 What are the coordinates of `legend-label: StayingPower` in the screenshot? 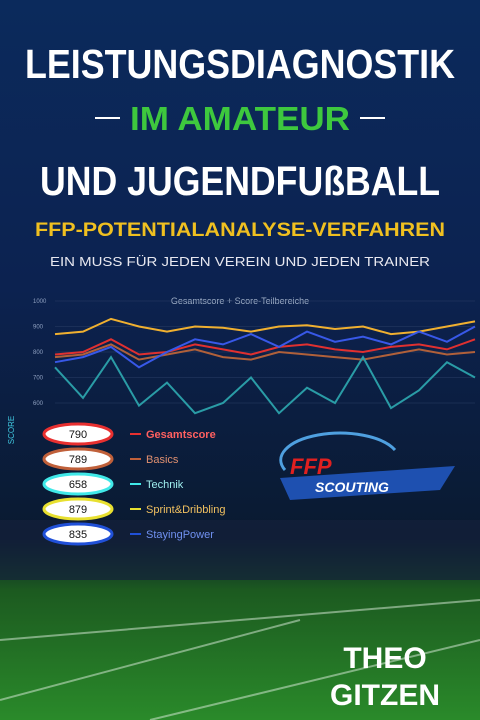 It's located at (180, 535).